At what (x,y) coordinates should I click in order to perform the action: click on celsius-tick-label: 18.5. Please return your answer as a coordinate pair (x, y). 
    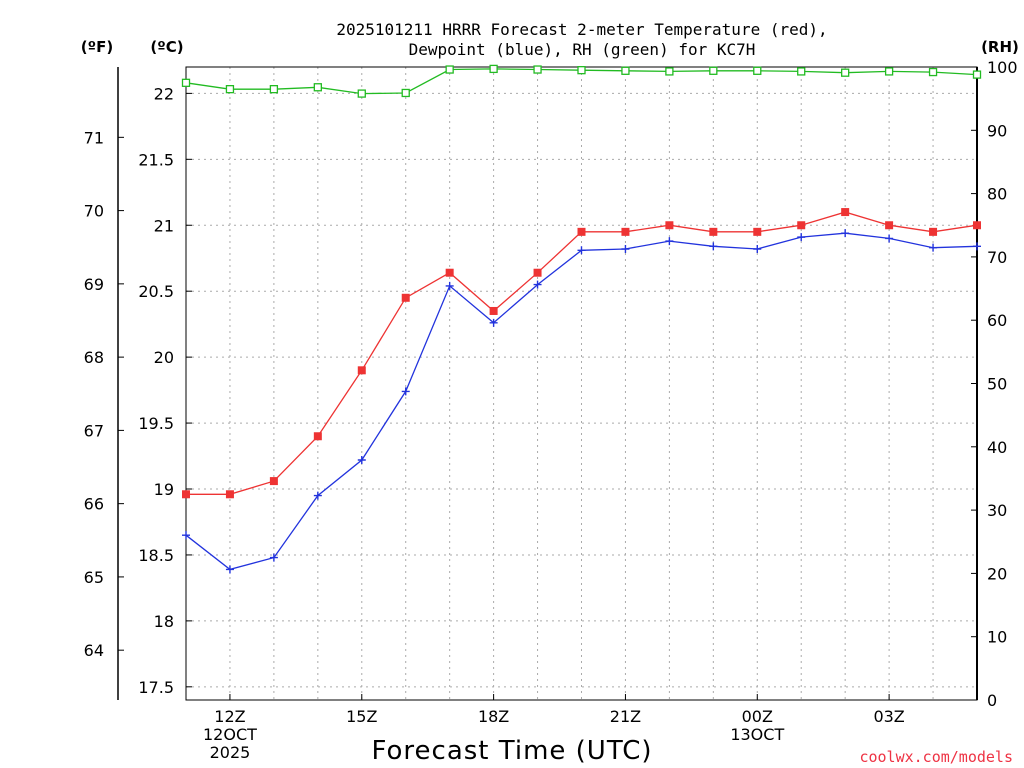
    Looking at the image, I should click on (156, 555).